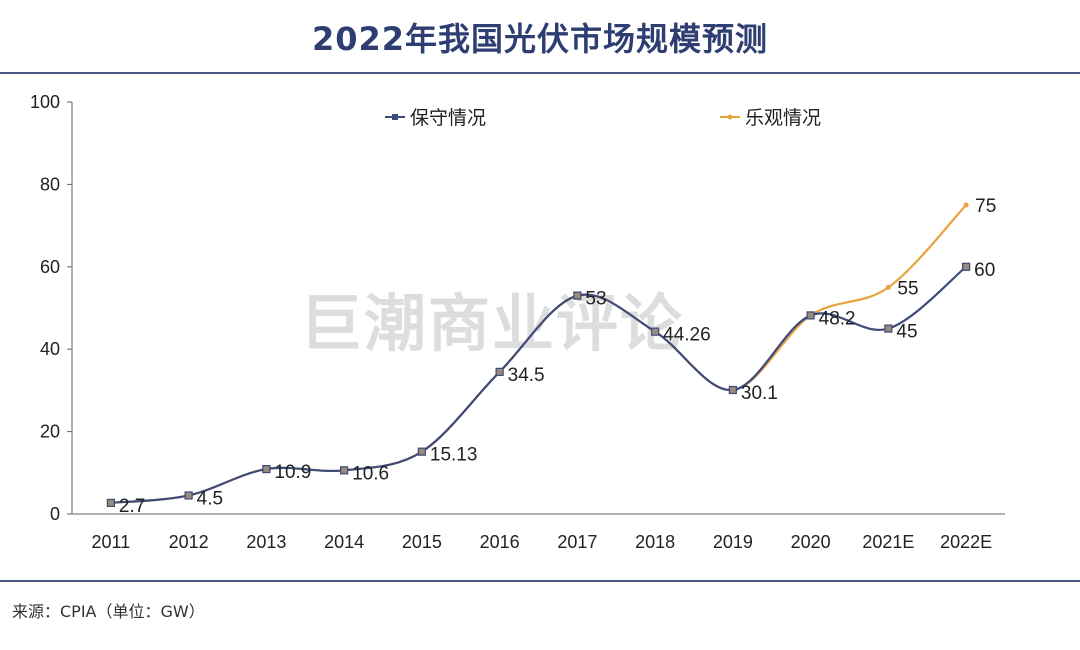 This screenshot has width=1080, height=650. What do you see at coordinates (907, 288) in the screenshot?
I see `data-label-optimistic: 55` at bounding box center [907, 288].